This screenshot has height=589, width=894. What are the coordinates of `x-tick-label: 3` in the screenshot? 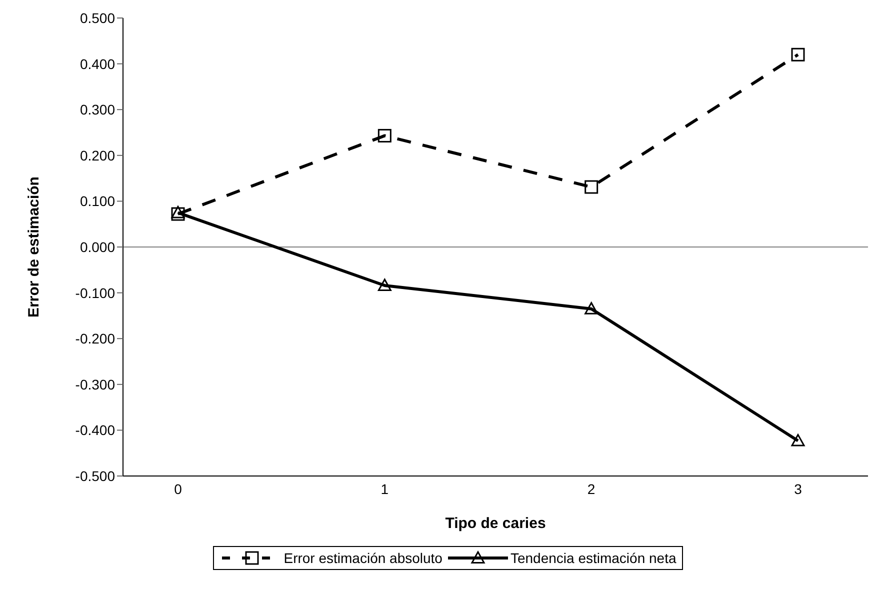 It's located at (798, 488).